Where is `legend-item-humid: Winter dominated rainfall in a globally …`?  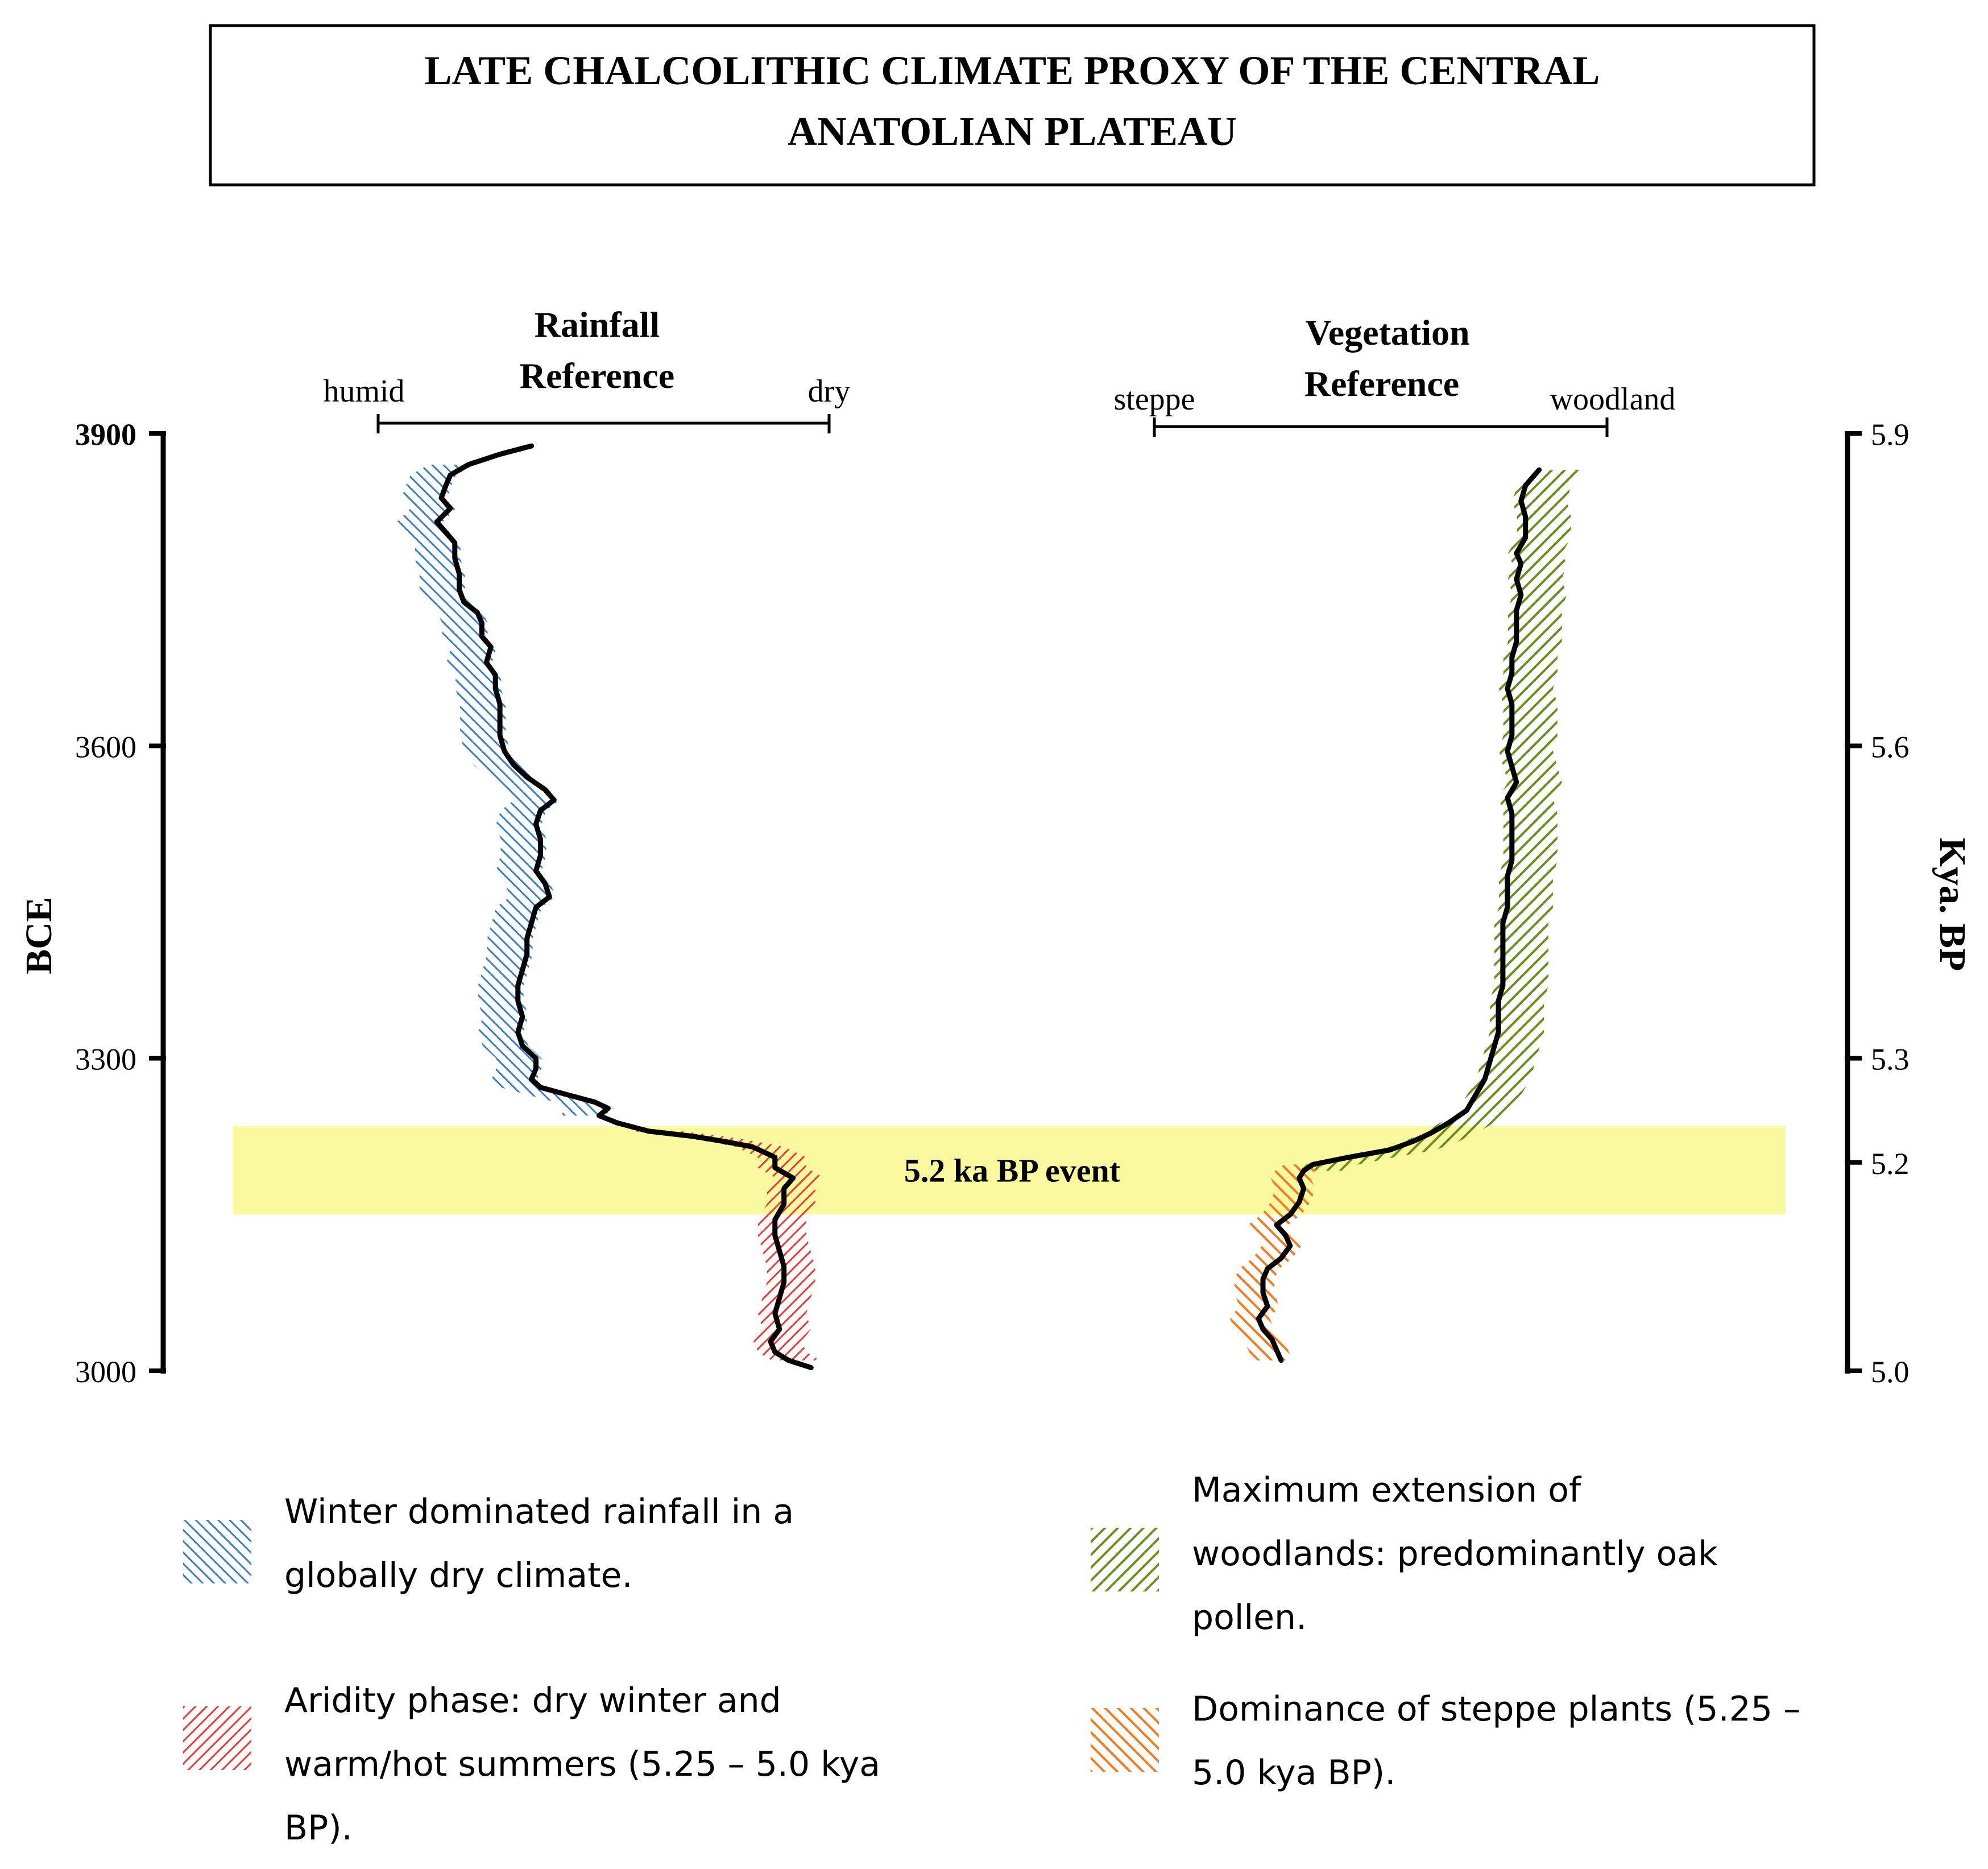
legend-item-humid: Winter dominated rainfall in a globally … is located at coordinates (488, 1543).